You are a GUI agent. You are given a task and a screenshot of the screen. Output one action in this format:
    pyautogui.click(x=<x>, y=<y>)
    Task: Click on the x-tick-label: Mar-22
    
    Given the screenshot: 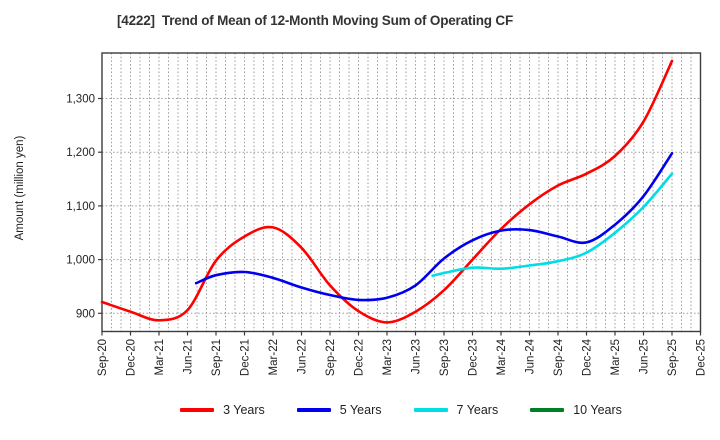 What is the action you would take?
    pyautogui.click(x=274, y=357)
    